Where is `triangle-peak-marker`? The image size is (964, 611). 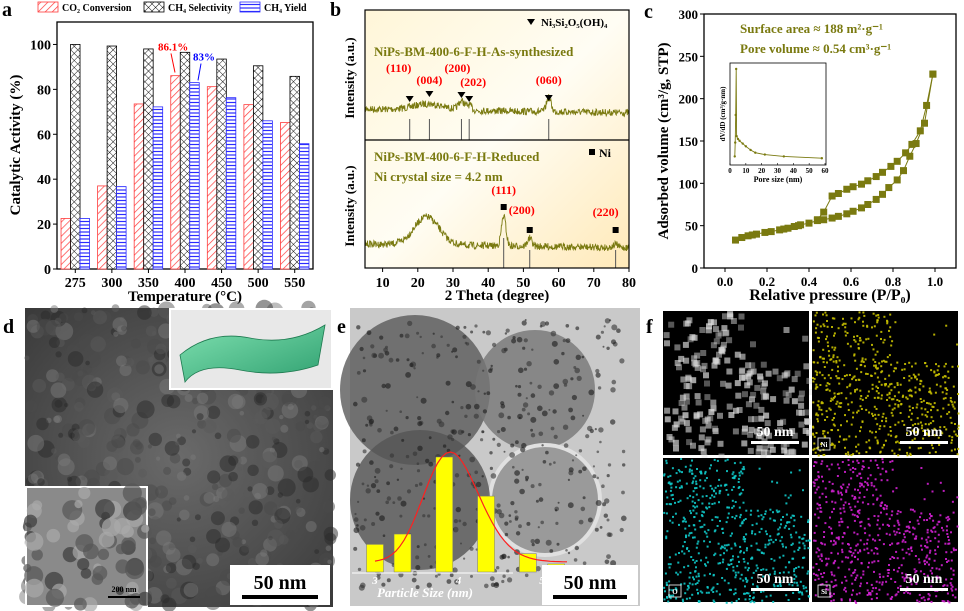 triangle-peak-marker is located at coordinates (429, 94).